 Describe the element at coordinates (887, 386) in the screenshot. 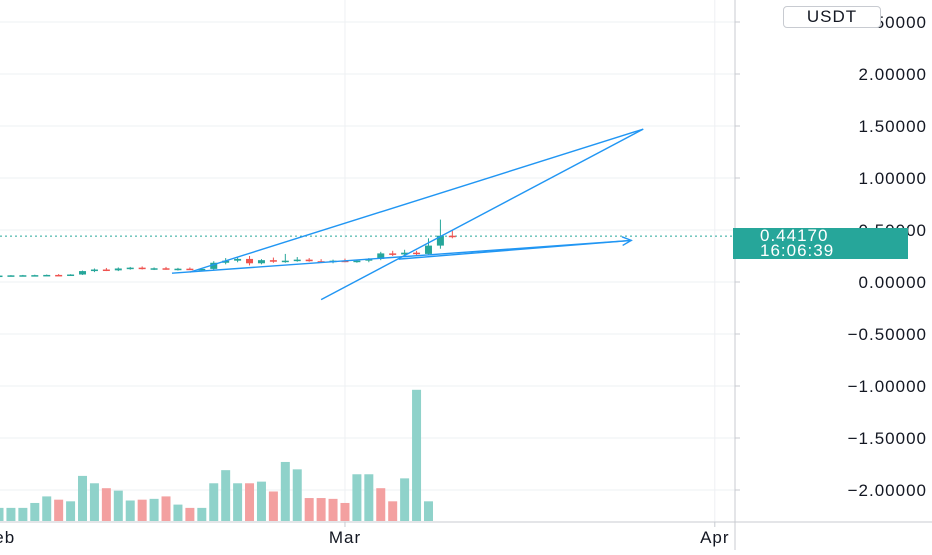

I see `price-tick-label: −1.00000` at that location.